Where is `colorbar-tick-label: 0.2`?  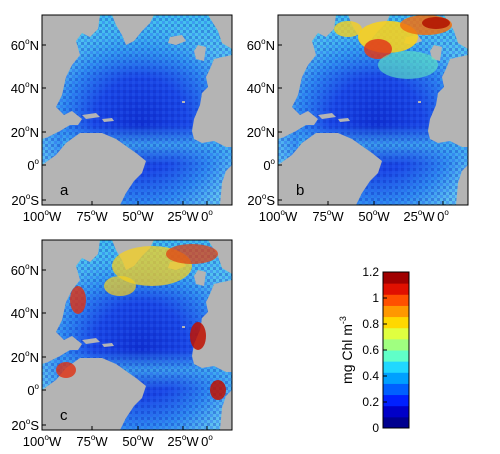 colorbar-tick-label: 0.2 is located at coordinates (370, 402).